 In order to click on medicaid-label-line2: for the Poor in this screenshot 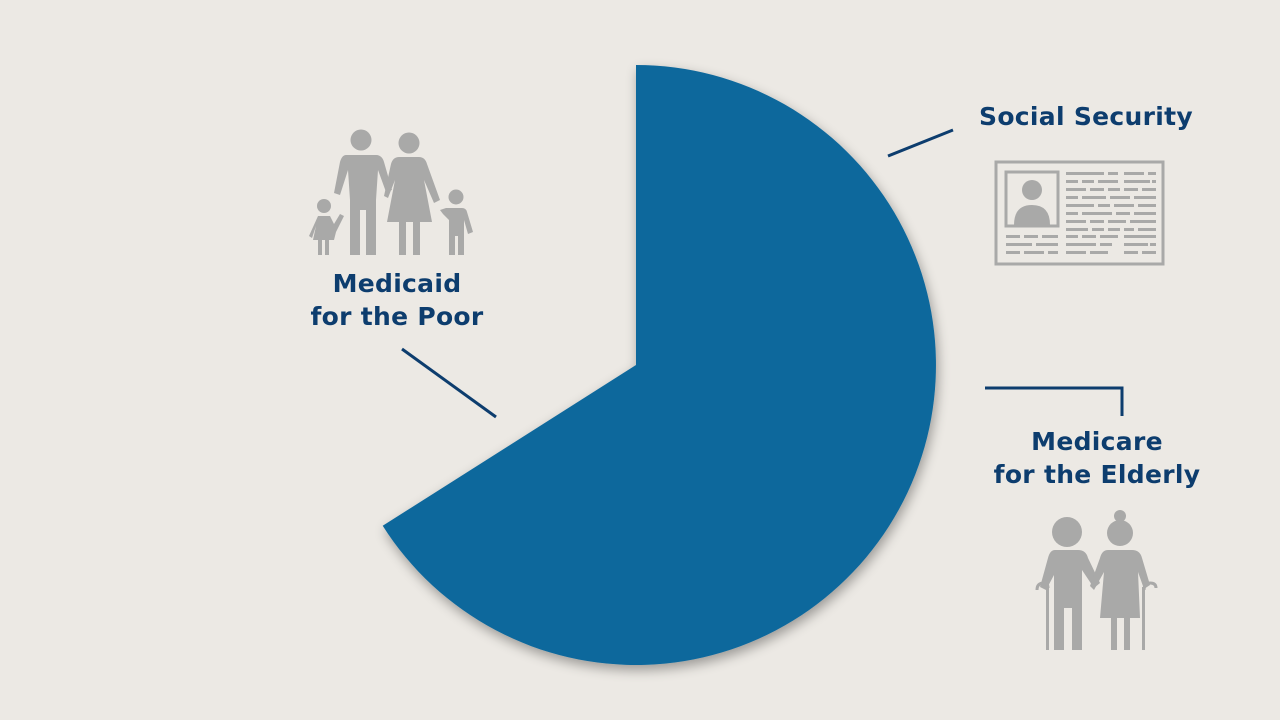, I will do `click(397, 316)`.